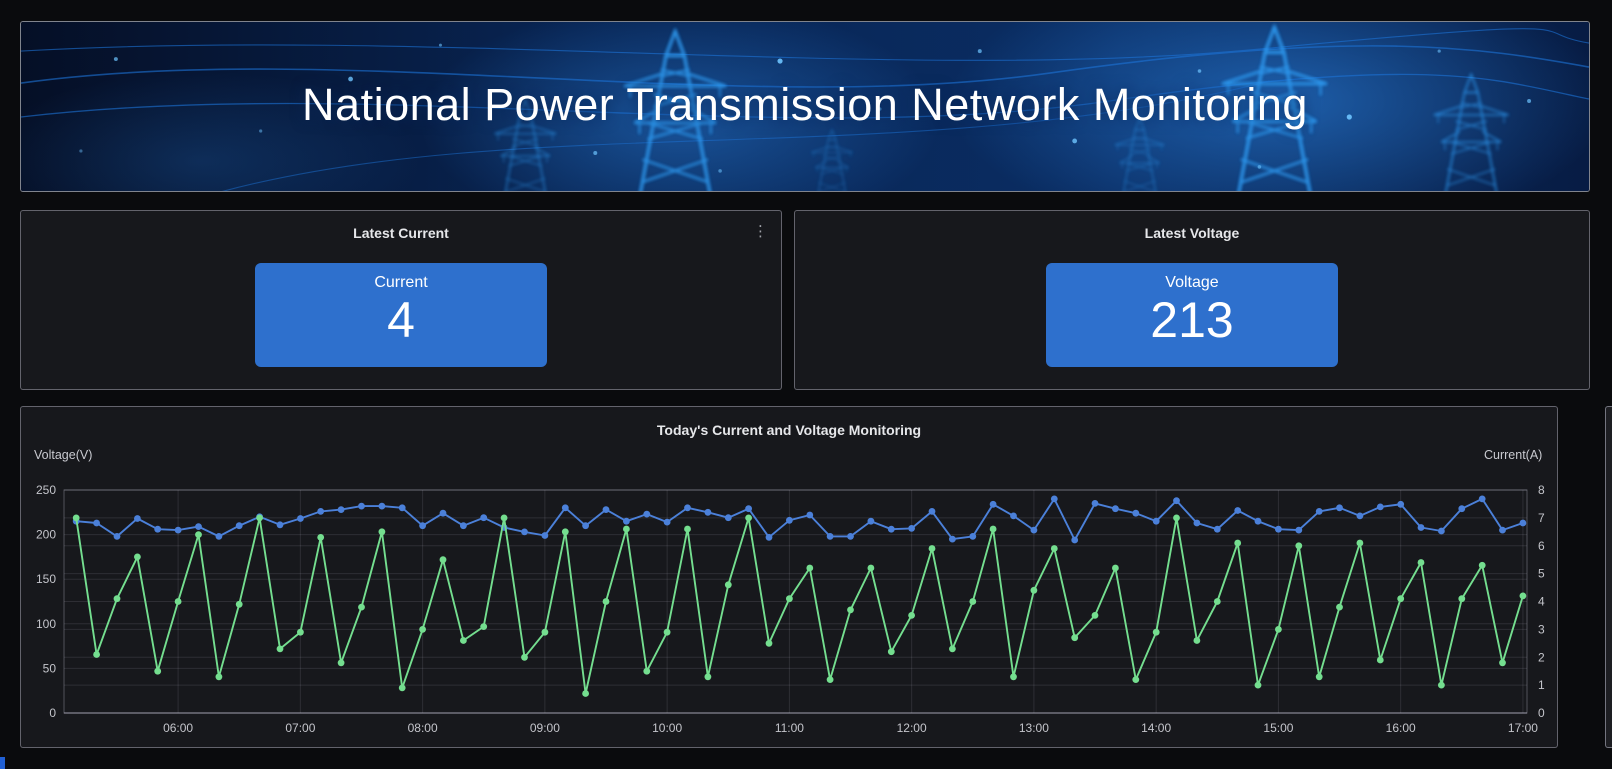 The height and width of the screenshot is (769, 1612). What do you see at coordinates (1541, 518) in the screenshot?
I see `svg-text: 7` at bounding box center [1541, 518].